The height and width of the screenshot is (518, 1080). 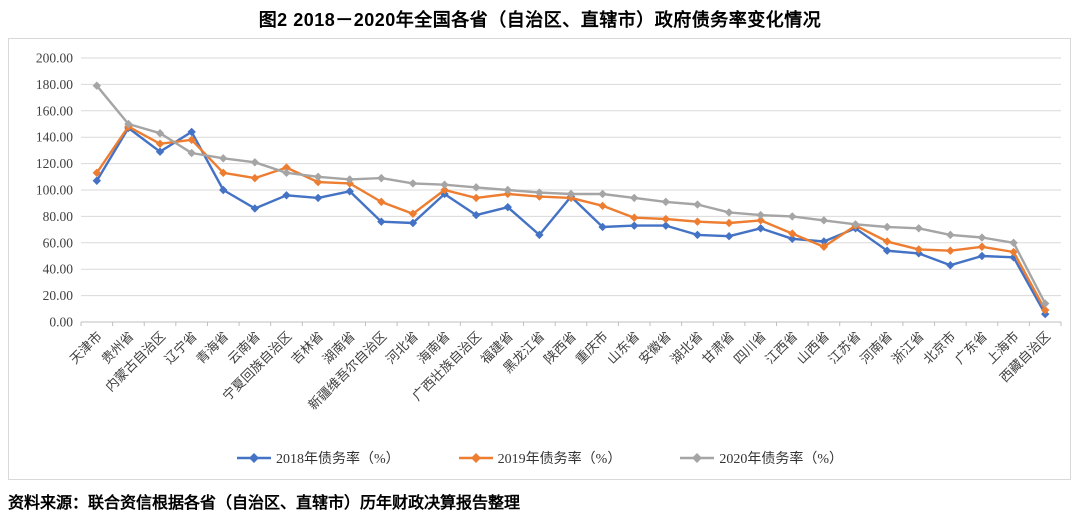 I want to click on chart-legend: 2018年债务率（%） 2019年债务率（%） 2020年债务率（%）, so click(x=539, y=458).